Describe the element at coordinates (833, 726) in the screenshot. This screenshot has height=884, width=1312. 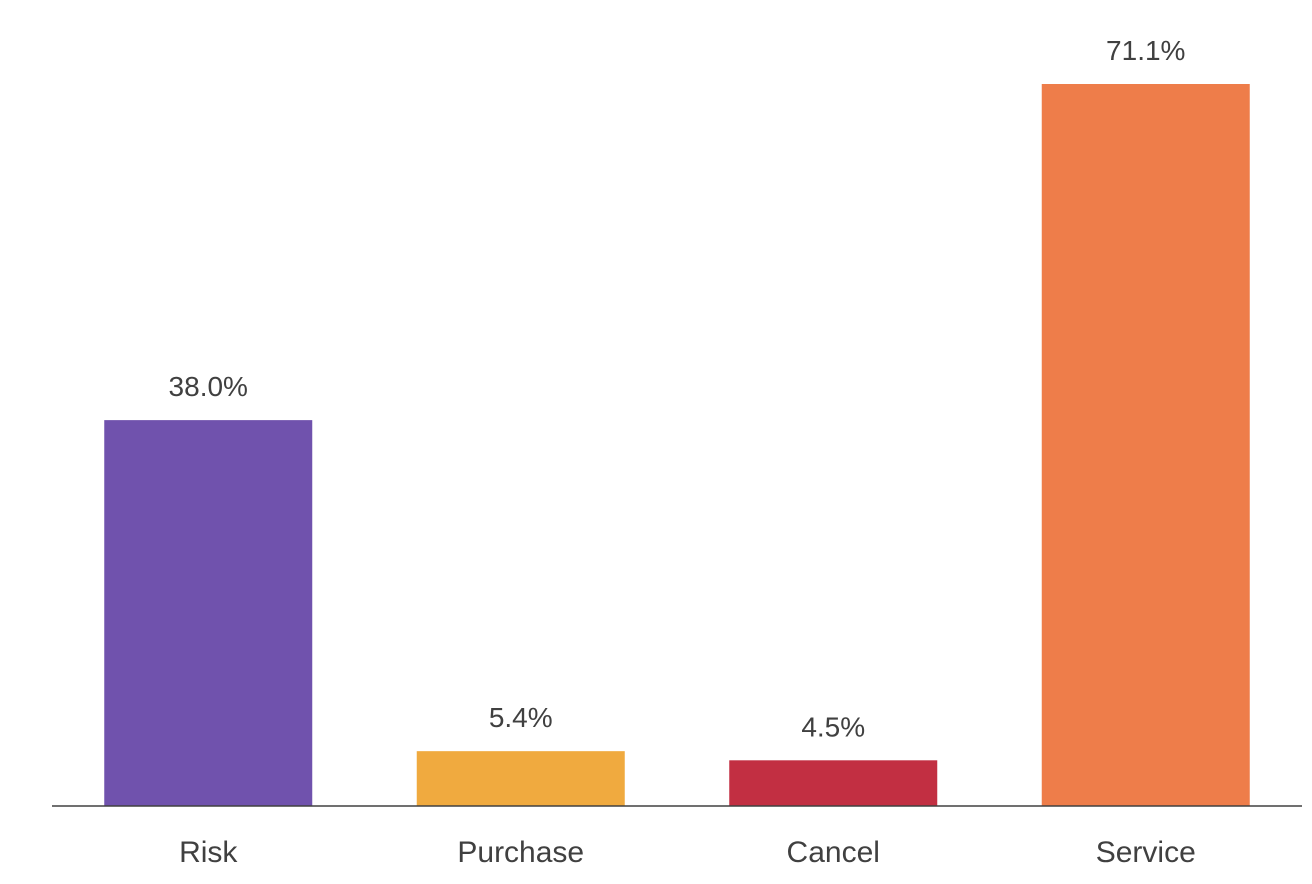
I see `data-label-cancel: 4.5%` at that location.